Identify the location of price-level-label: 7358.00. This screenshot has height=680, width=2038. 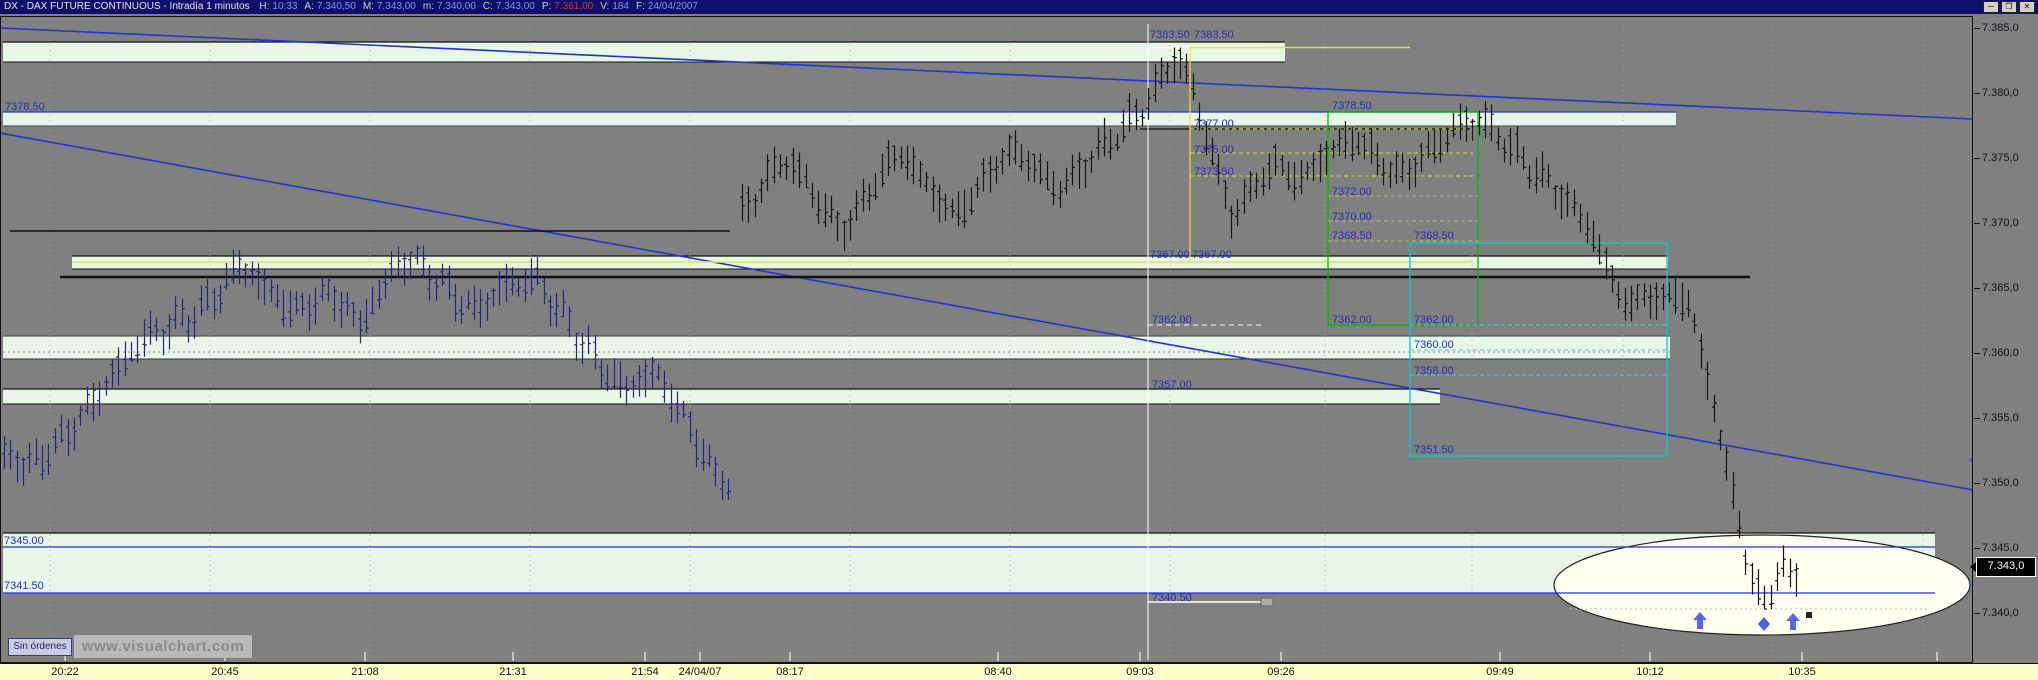
(1434, 371).